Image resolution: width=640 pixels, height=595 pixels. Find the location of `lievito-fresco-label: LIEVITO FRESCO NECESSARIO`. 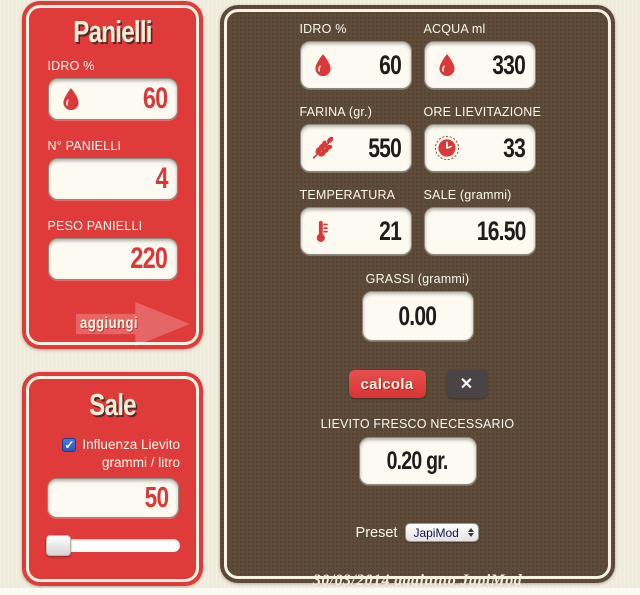

lievito-fresco-label: LIEVITO FRESCO NECESSARIO is located at coordinates (417, 424).